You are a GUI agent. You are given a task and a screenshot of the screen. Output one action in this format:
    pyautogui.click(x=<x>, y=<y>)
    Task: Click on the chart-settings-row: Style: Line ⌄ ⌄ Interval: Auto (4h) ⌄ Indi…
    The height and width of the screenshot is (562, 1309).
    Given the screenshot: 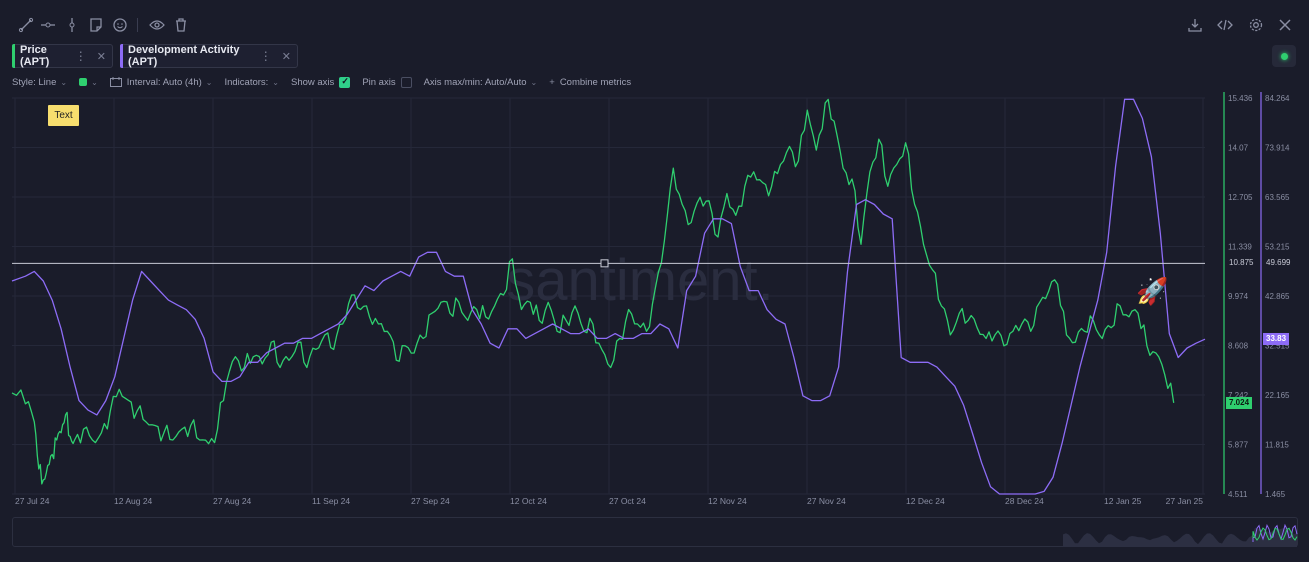 What is the action you would take?
    pyautogui.click(x=327, y=82)
    